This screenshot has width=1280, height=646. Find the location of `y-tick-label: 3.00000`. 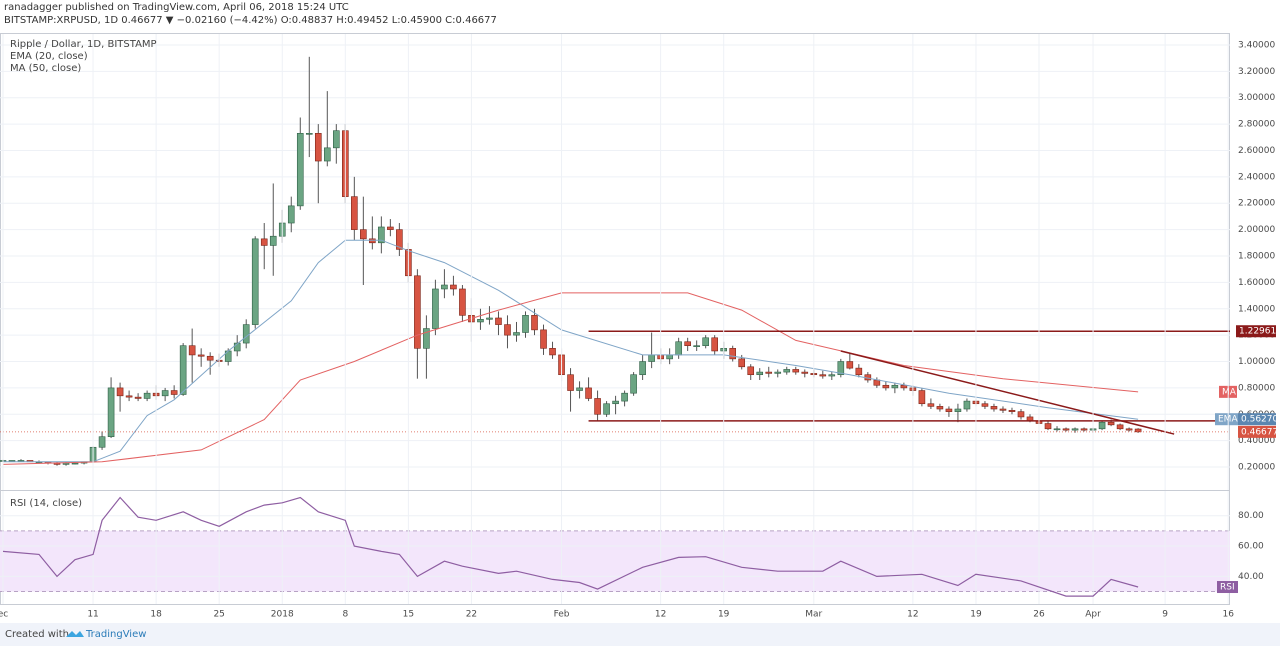

y-tick-label: 3.00000 is located at coordinates (1256, 98).